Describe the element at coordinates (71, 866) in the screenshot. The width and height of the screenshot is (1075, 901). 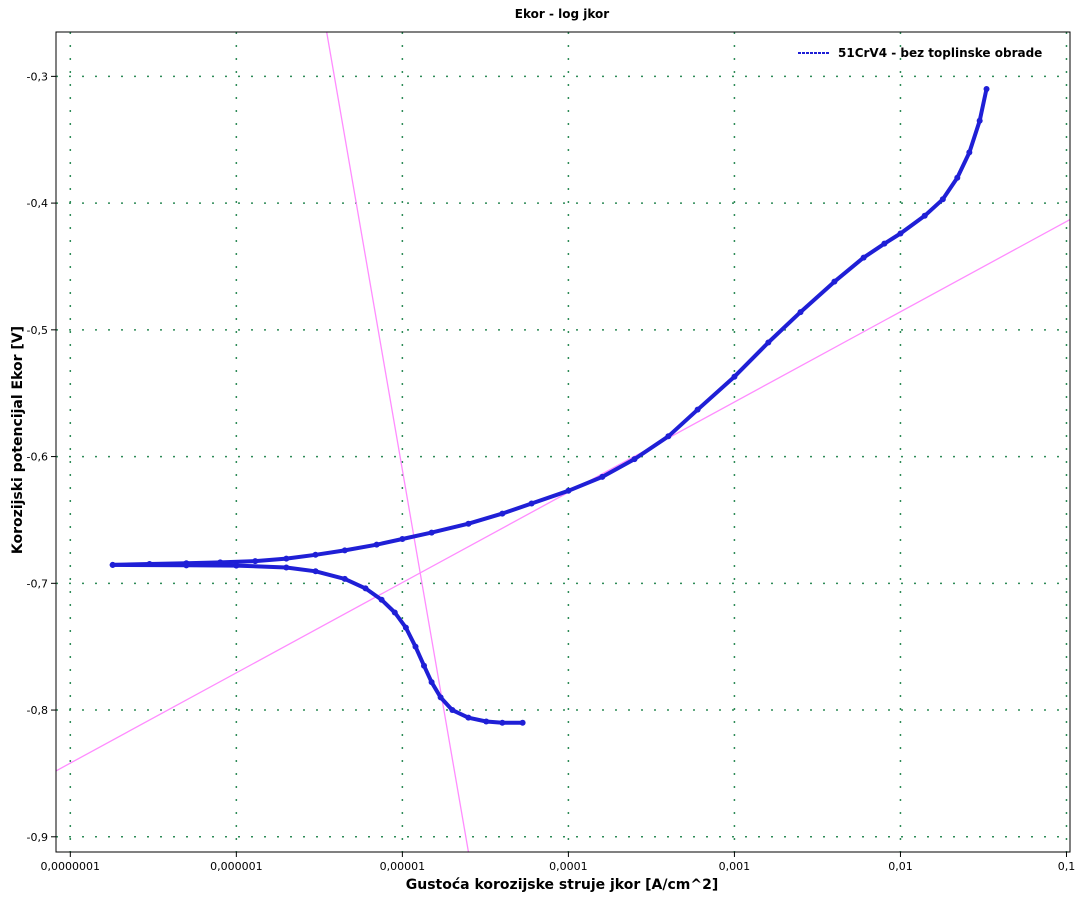
I see `x-tick-label: 0,0000001` at that location.